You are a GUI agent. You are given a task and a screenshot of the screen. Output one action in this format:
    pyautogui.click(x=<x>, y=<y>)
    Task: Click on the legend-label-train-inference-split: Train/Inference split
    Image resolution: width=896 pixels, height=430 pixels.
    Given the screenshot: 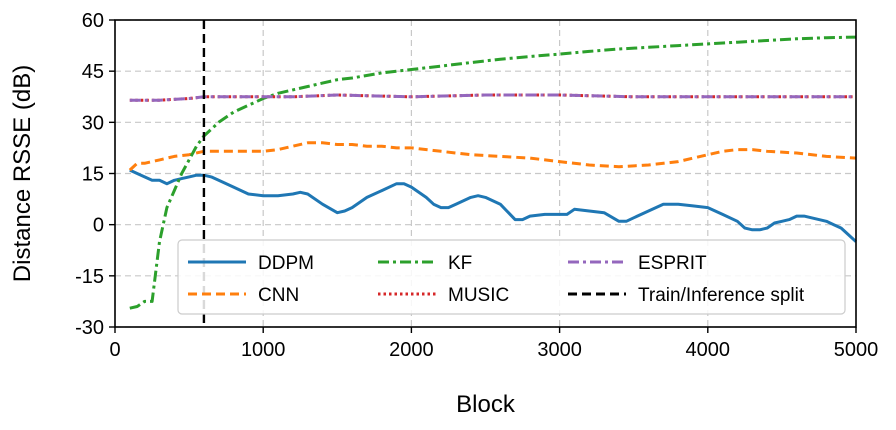 What is the action you would take?
    pyautogui.click(x=721, y=295)
    